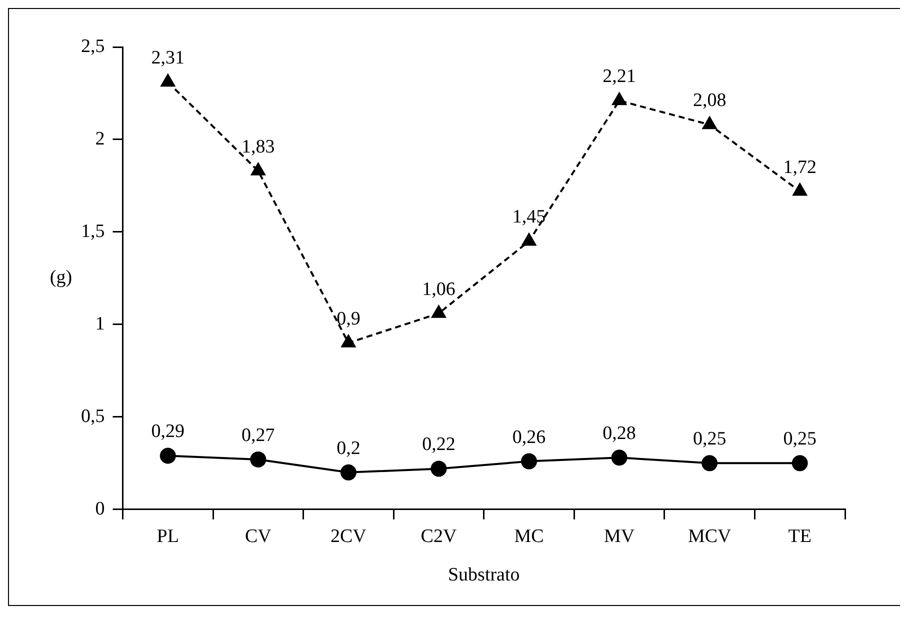  I want to click on data-label: 2,08, so click(709, 101).